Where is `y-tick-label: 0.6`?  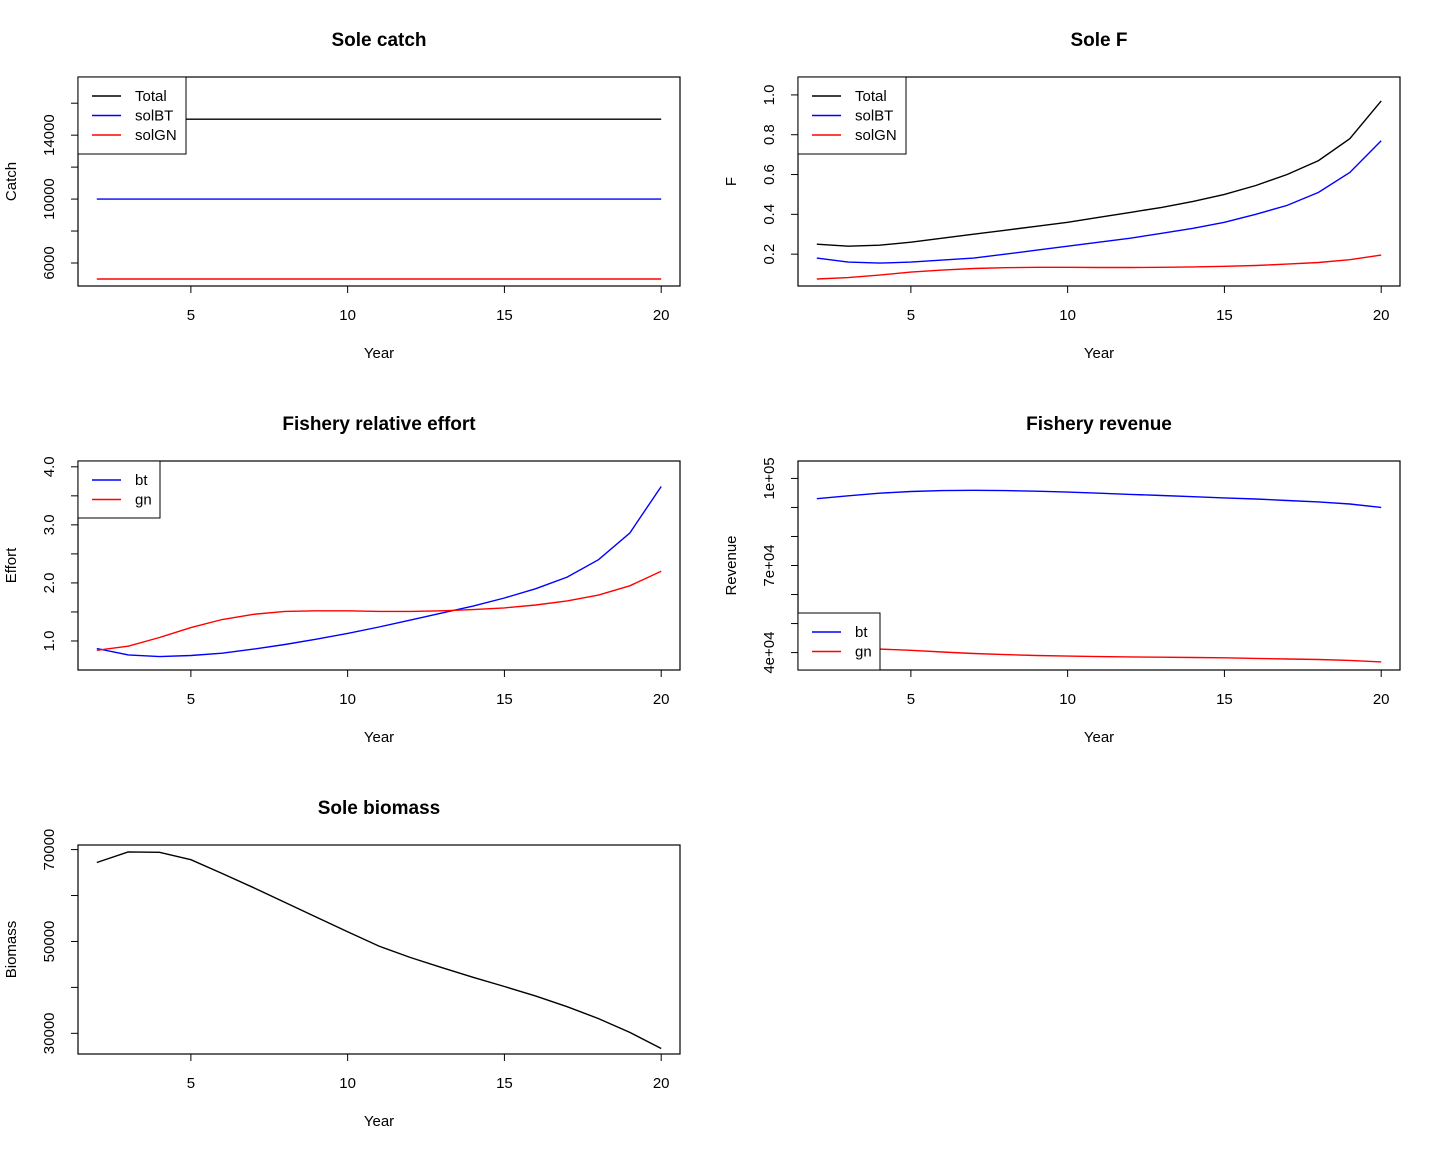 y-tick-label: 0.6 is located at coordinates (769, 174).